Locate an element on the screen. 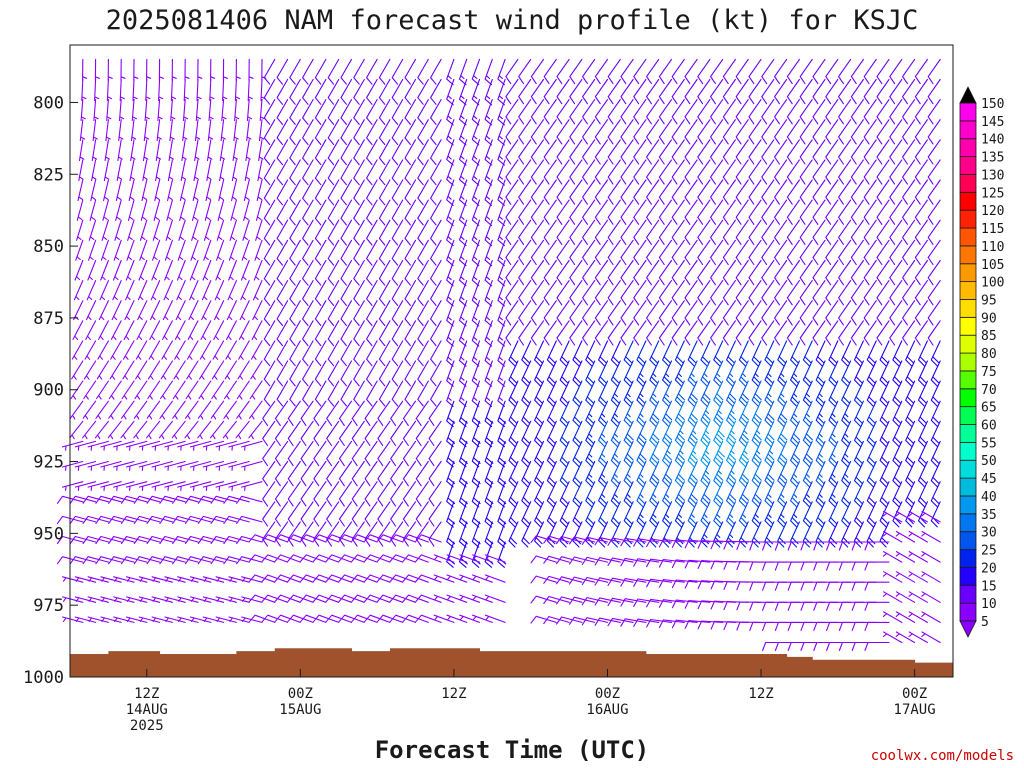 The height and width of the screenshot is (768, 1024). colorbar-label: 35 is located at coordinates (989, 515).